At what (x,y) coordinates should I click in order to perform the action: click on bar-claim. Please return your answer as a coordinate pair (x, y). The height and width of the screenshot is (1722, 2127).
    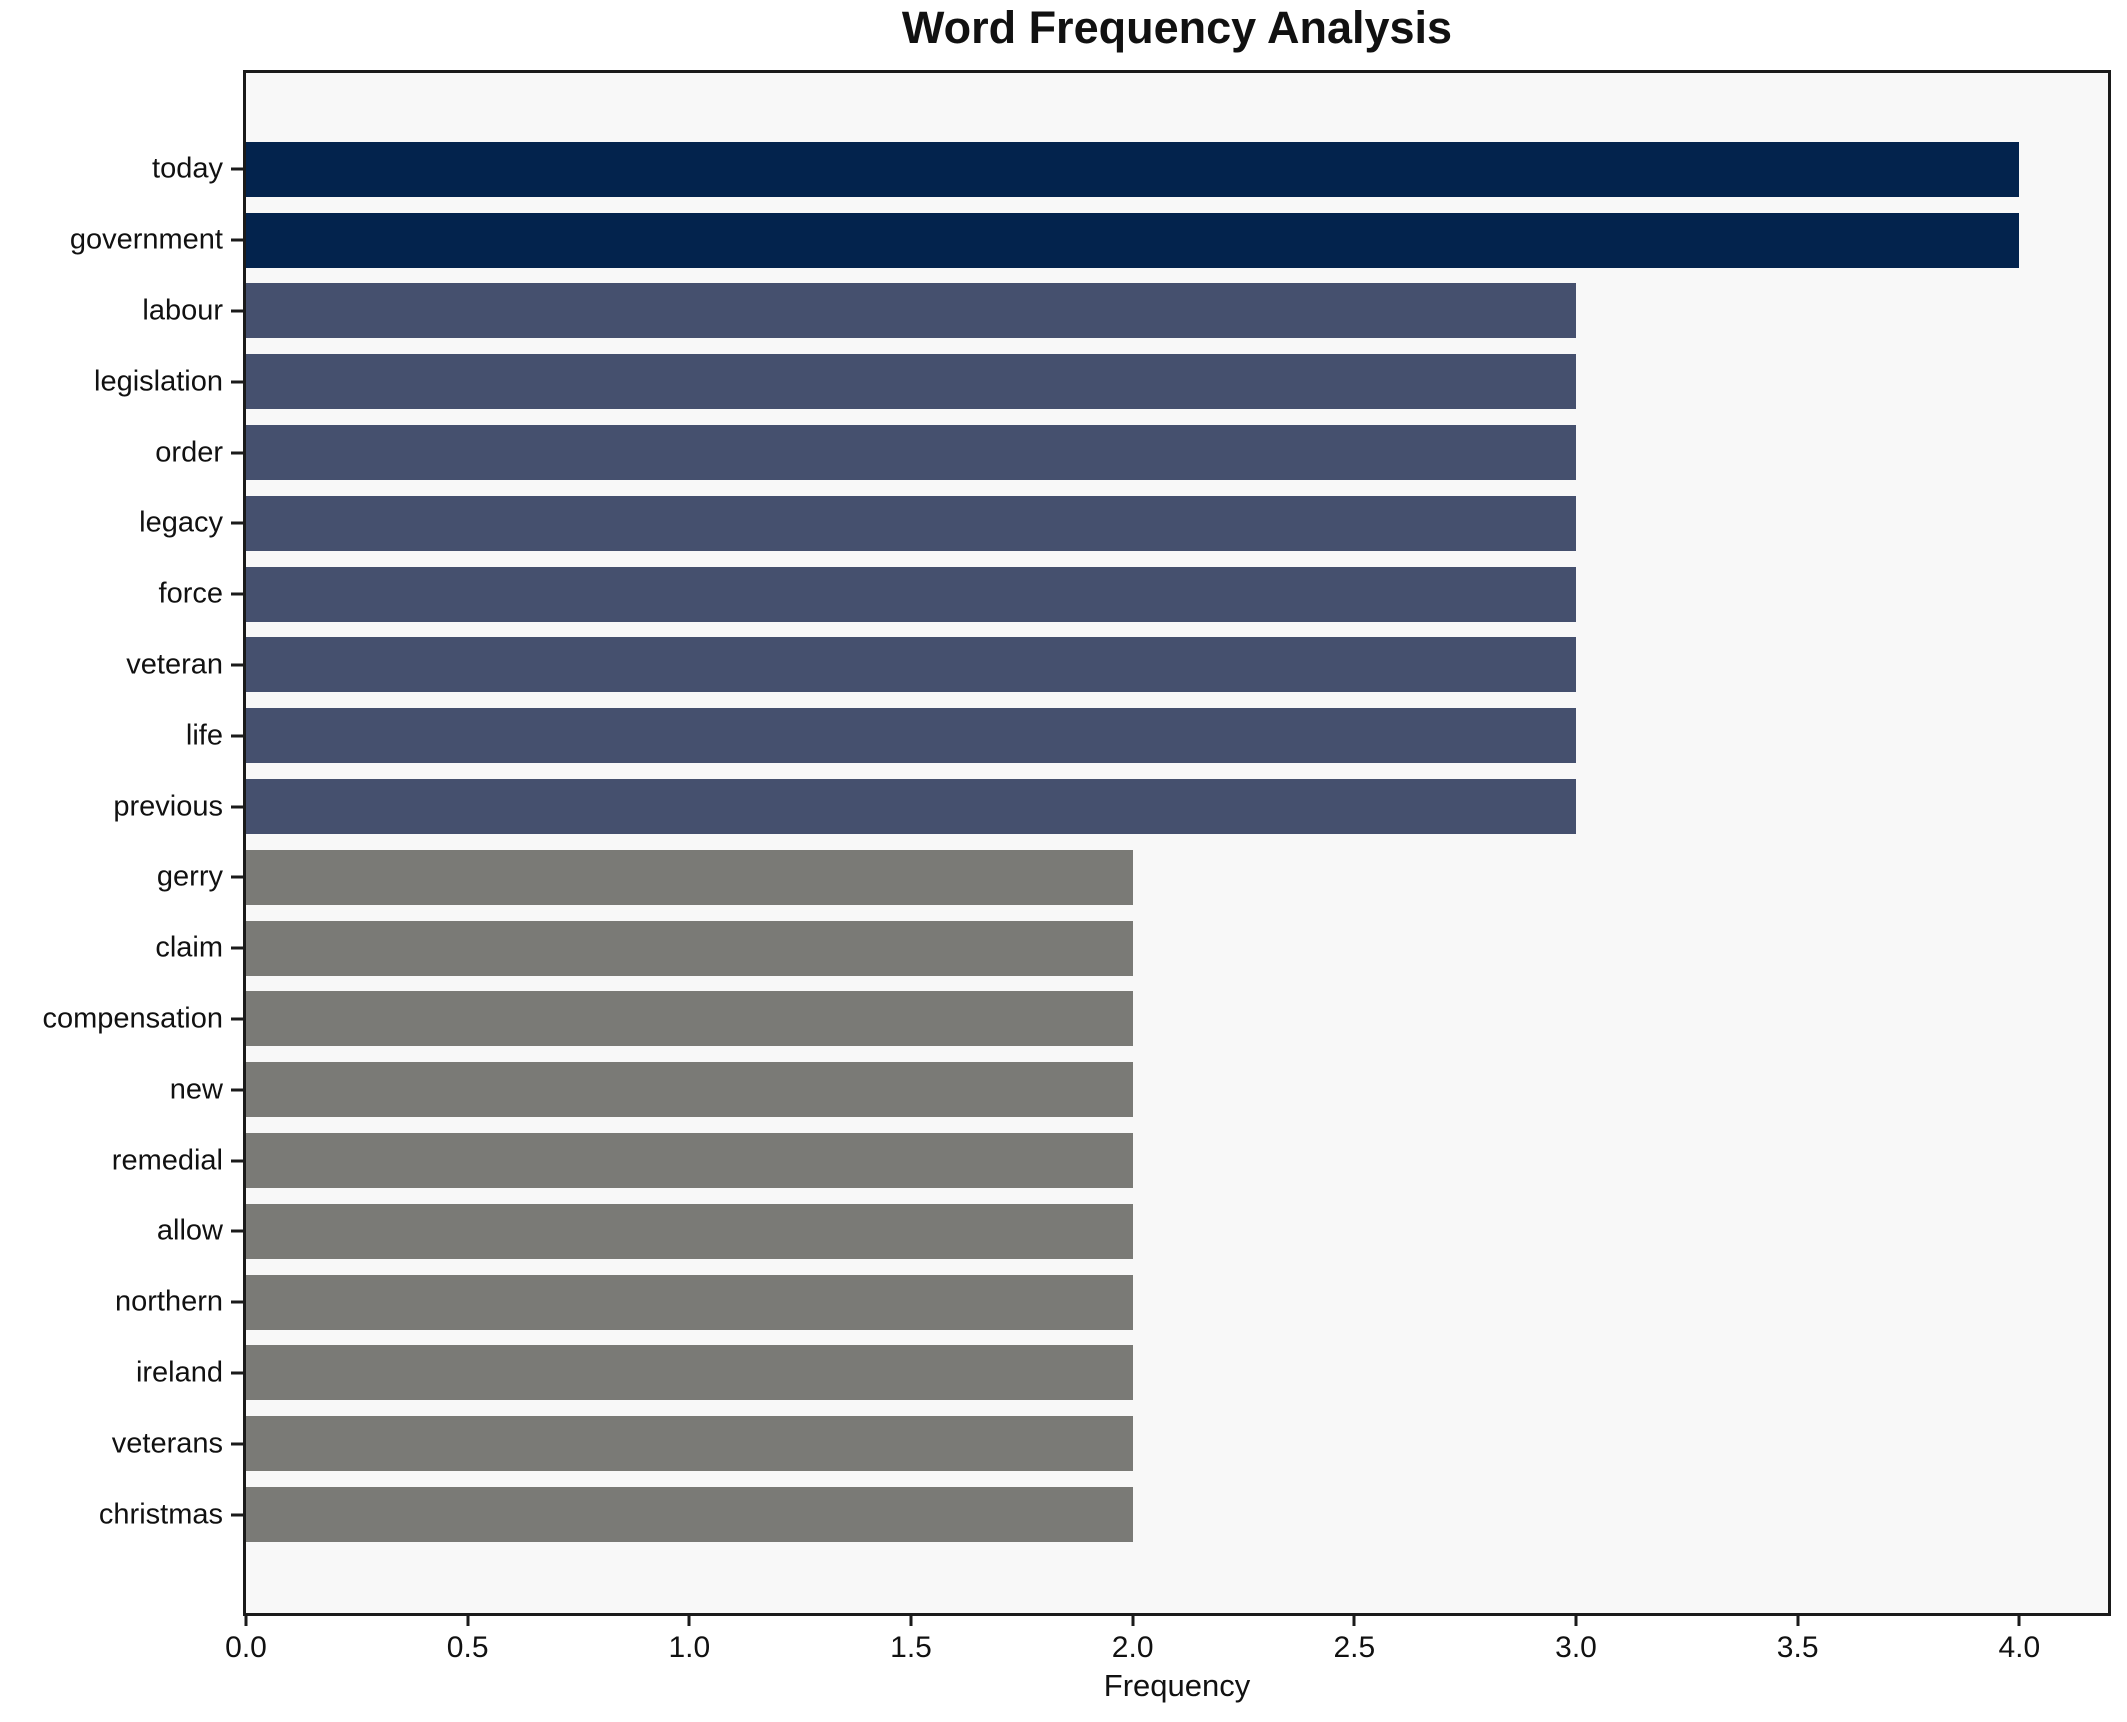
    Looking at the image, I should click on (689, 948).